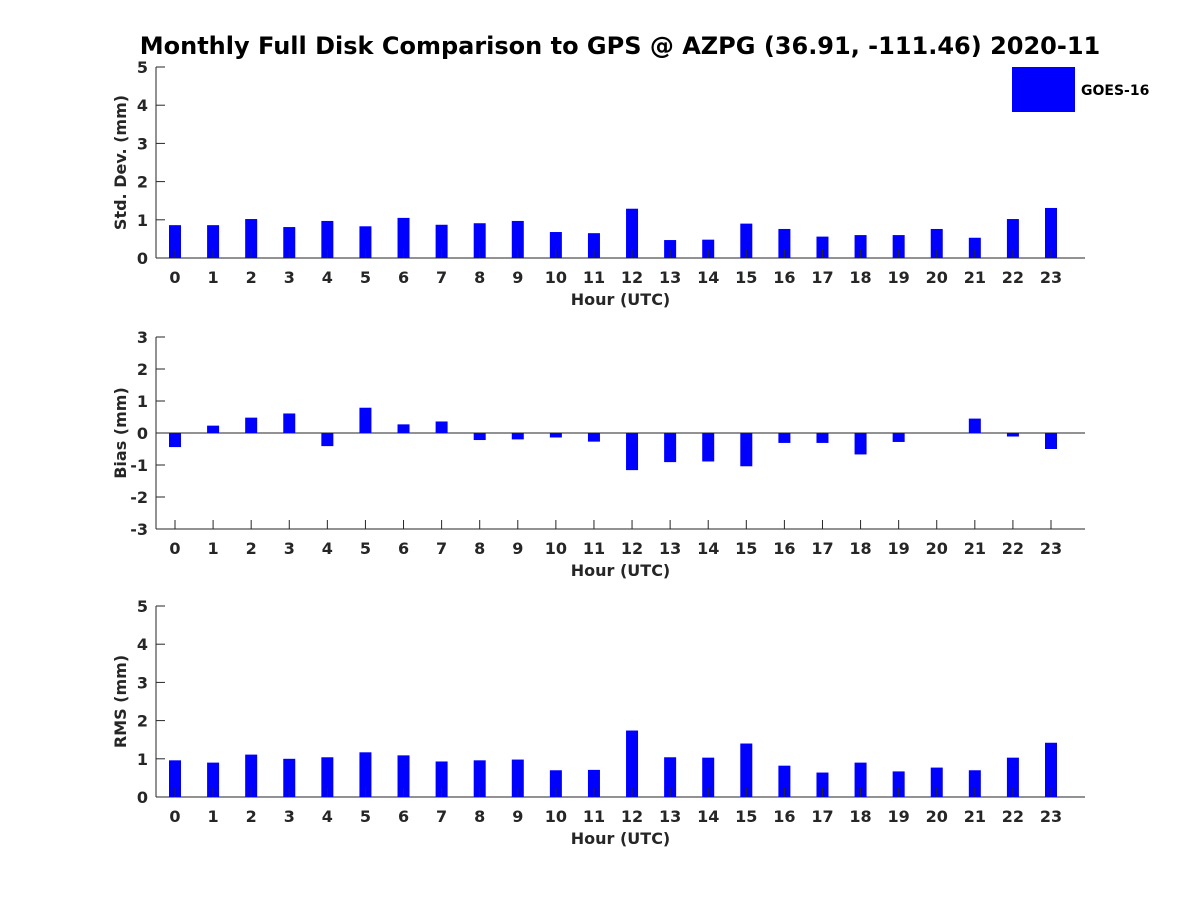  I want to click on bias-y-tick-label: 0, so click(142, 433).